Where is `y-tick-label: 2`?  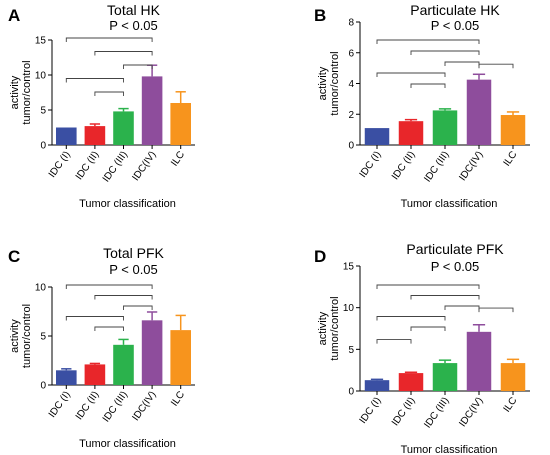
y-tick-label: 2 is located at coordinates (351, 115).